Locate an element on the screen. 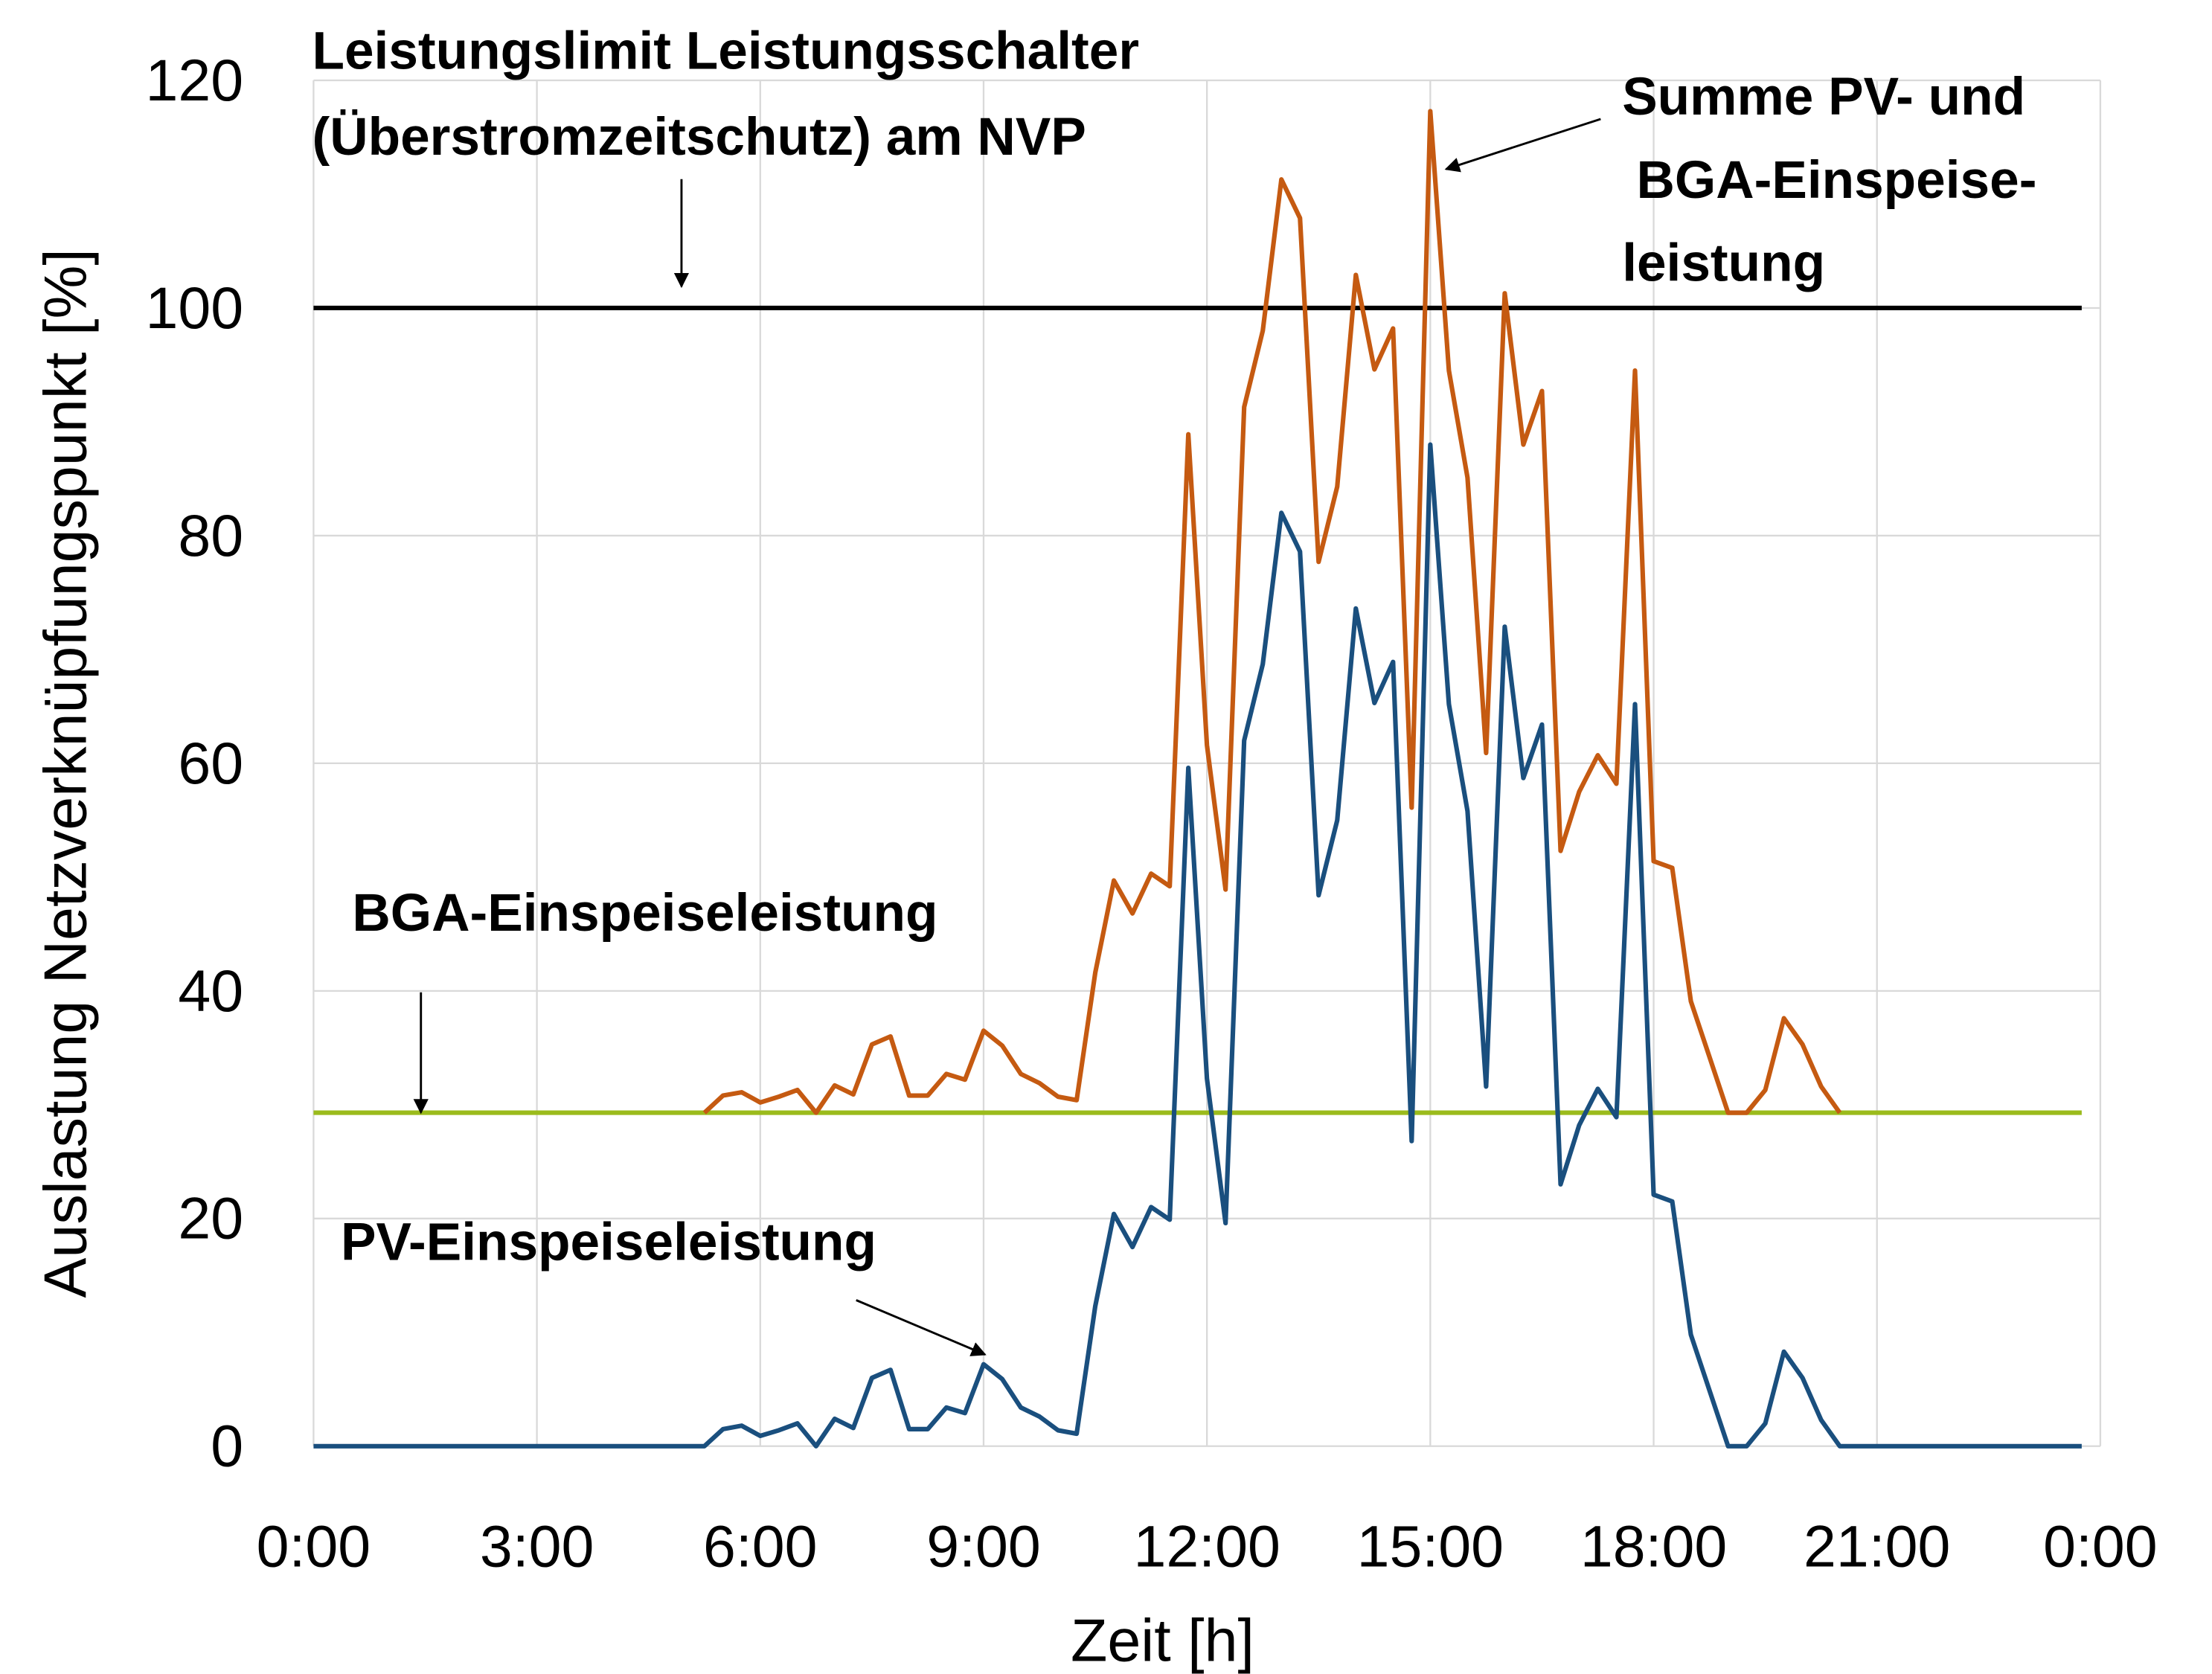 The height and width of the screenshot is (1674, 2212). annotation-pv-arrow is located at coordinates (921, 1327).